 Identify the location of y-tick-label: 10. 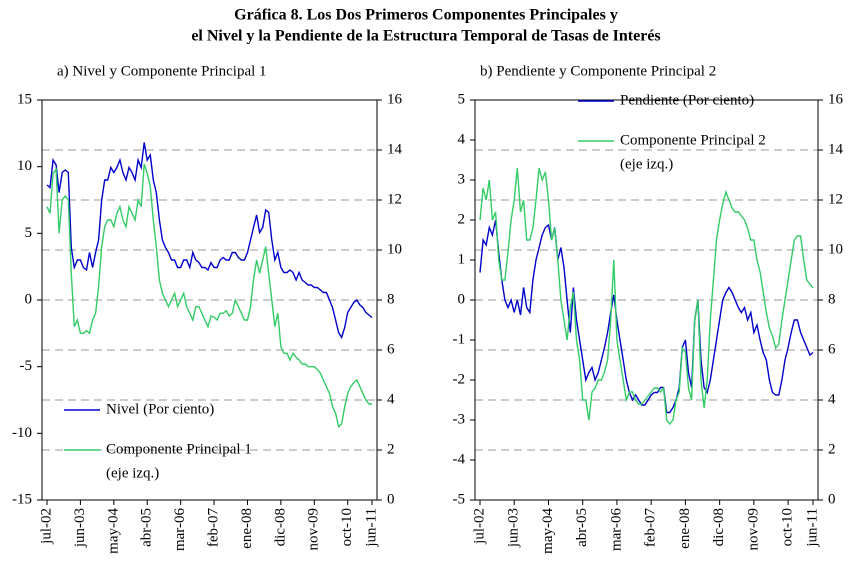
(24, 166).